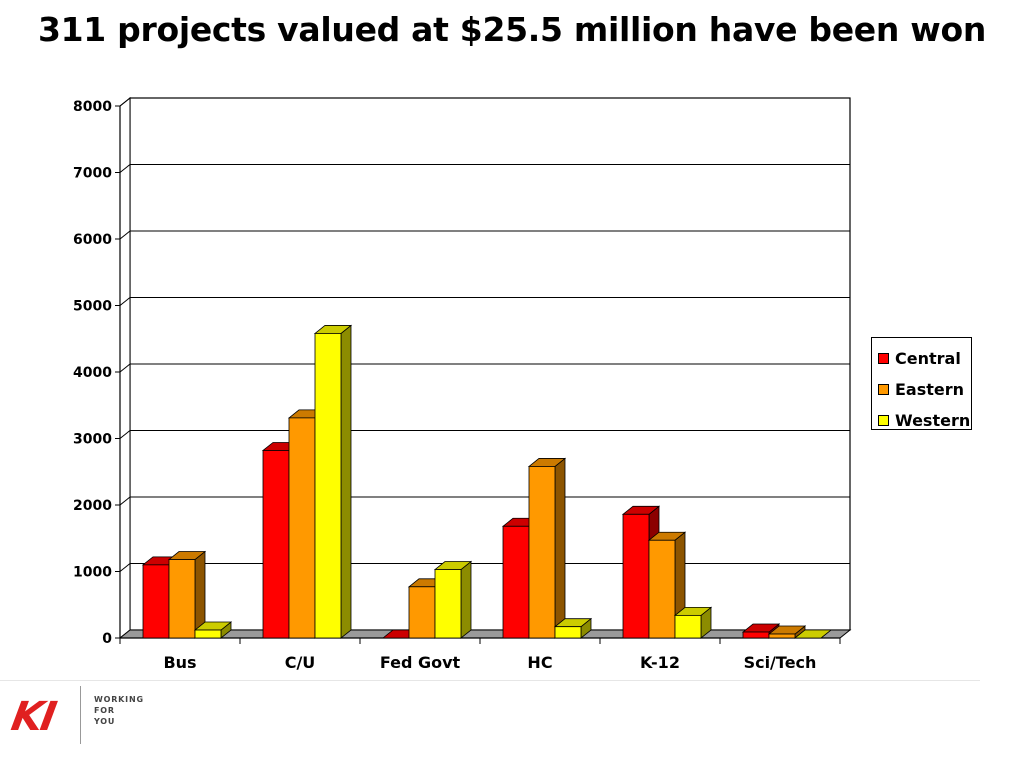  Describe the element at coordinates (104, 710) in the screenshot. I see `logo-tagline-line: FOR` at that location.